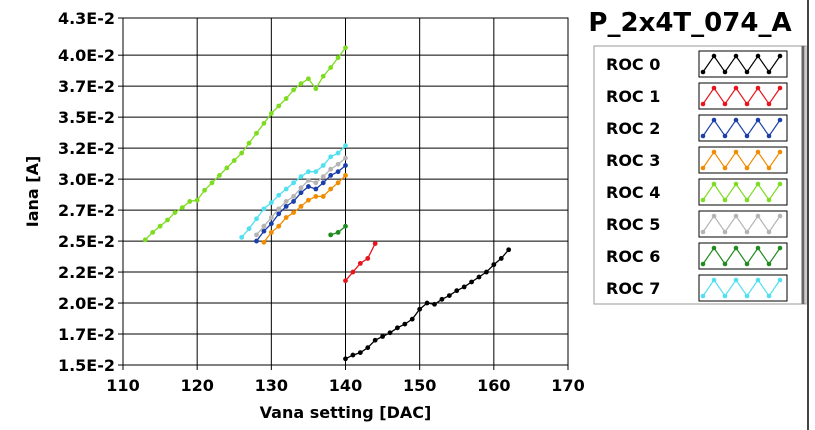 This screenshot has width=815, height=430. What do you see at coordinates (346, 412) in the screenshot?
I see `x-axis-title: Vana setting [DAC]` at bounding box center [346, 412].